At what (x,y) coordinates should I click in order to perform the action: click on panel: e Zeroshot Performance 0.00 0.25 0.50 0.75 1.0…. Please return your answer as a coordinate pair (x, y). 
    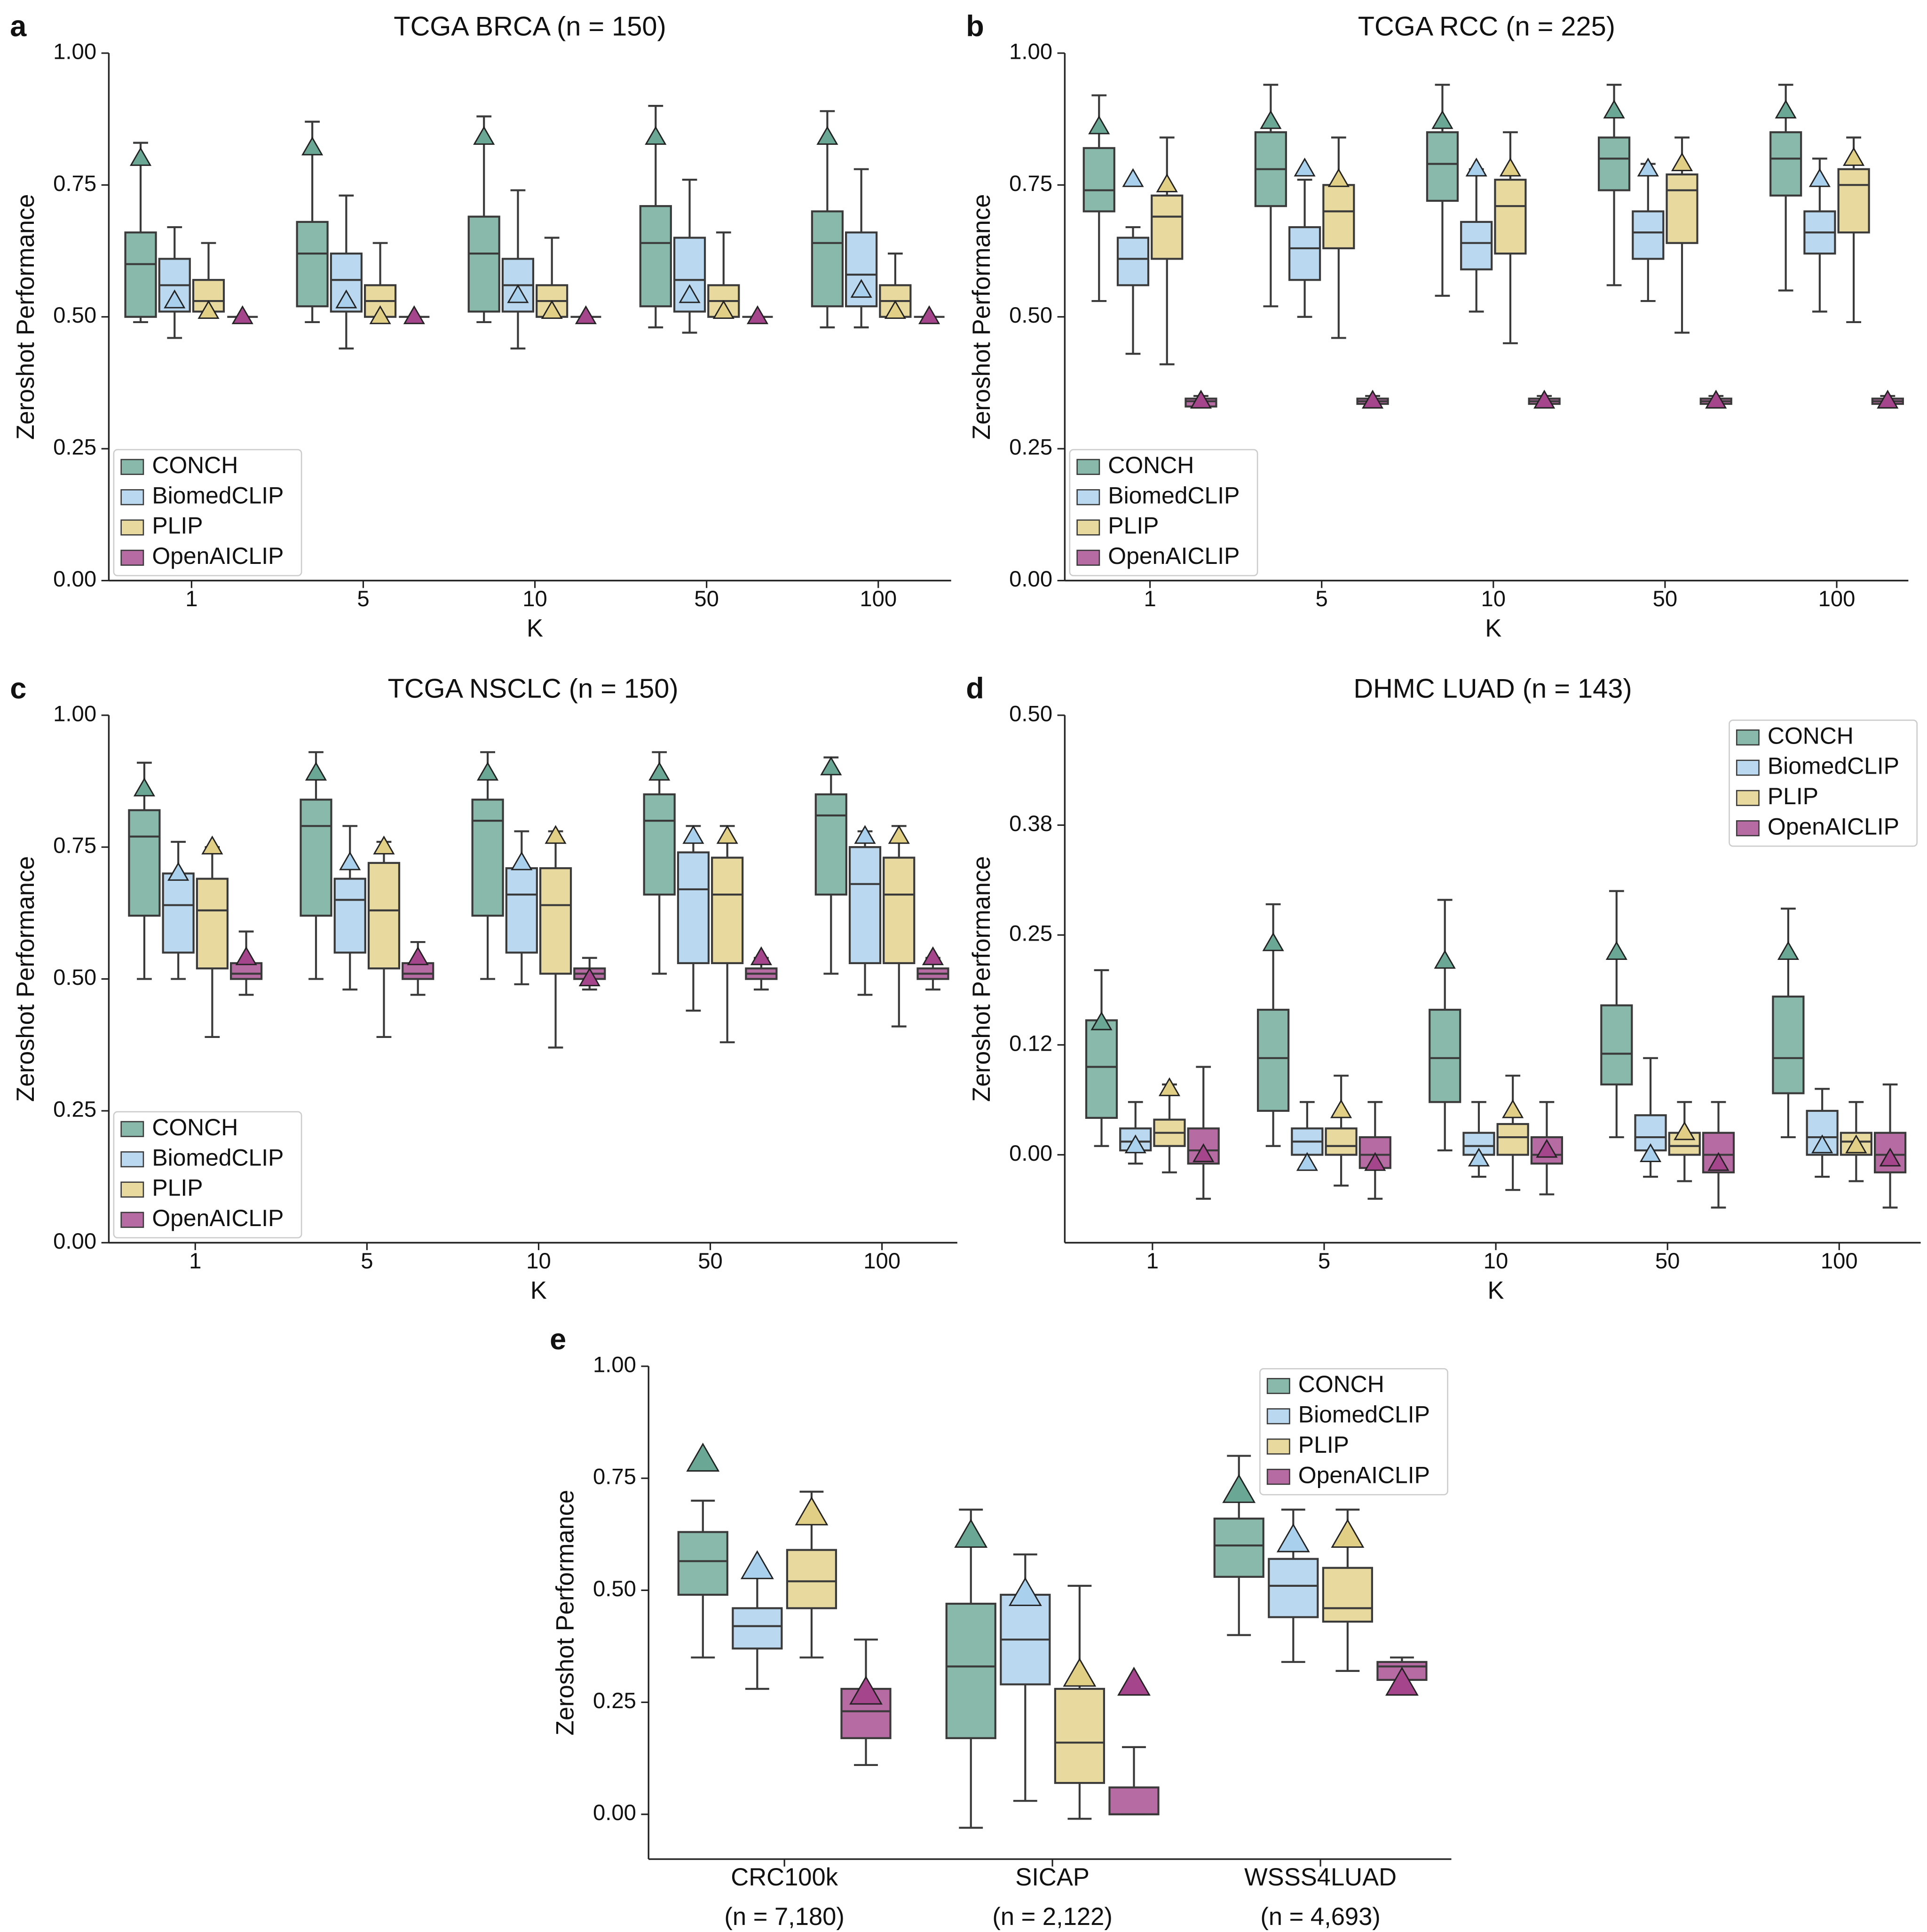
    Looking at the image, I should click on (1001, 1627).